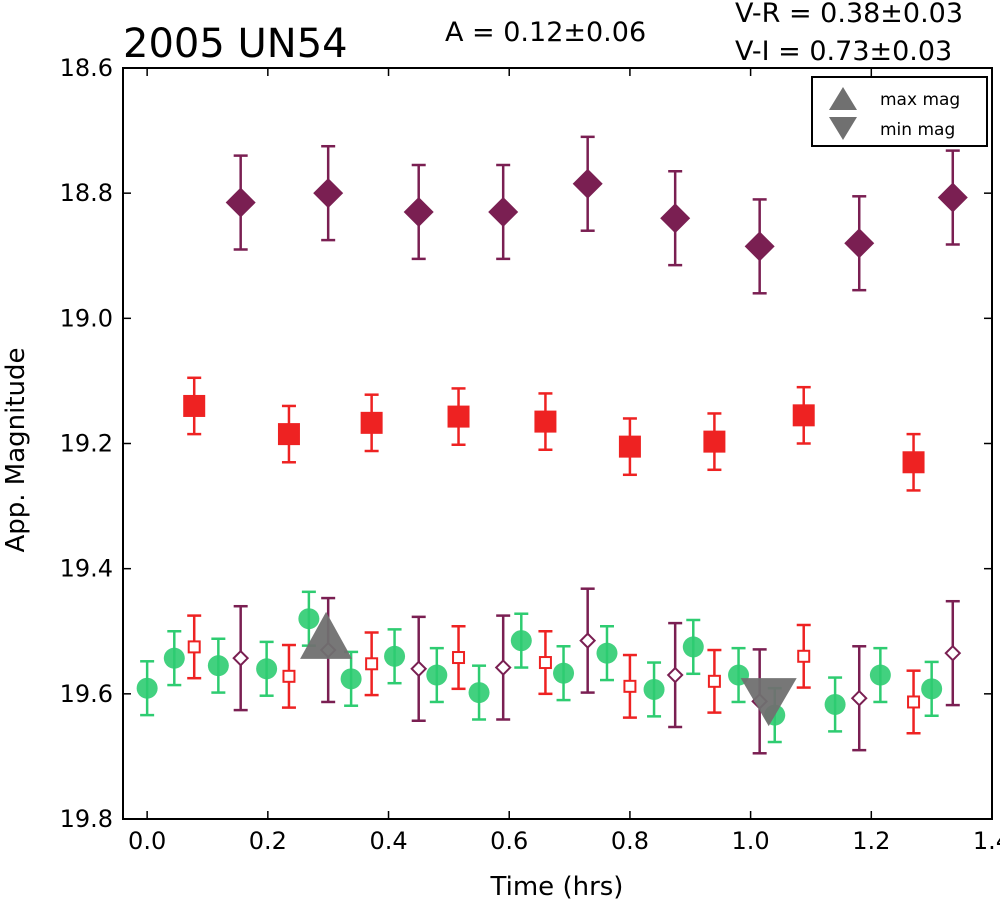 The width and height of the screenshot is (1000, 901). I want to click on x-tick-label: 1.0, so click(751, 841).